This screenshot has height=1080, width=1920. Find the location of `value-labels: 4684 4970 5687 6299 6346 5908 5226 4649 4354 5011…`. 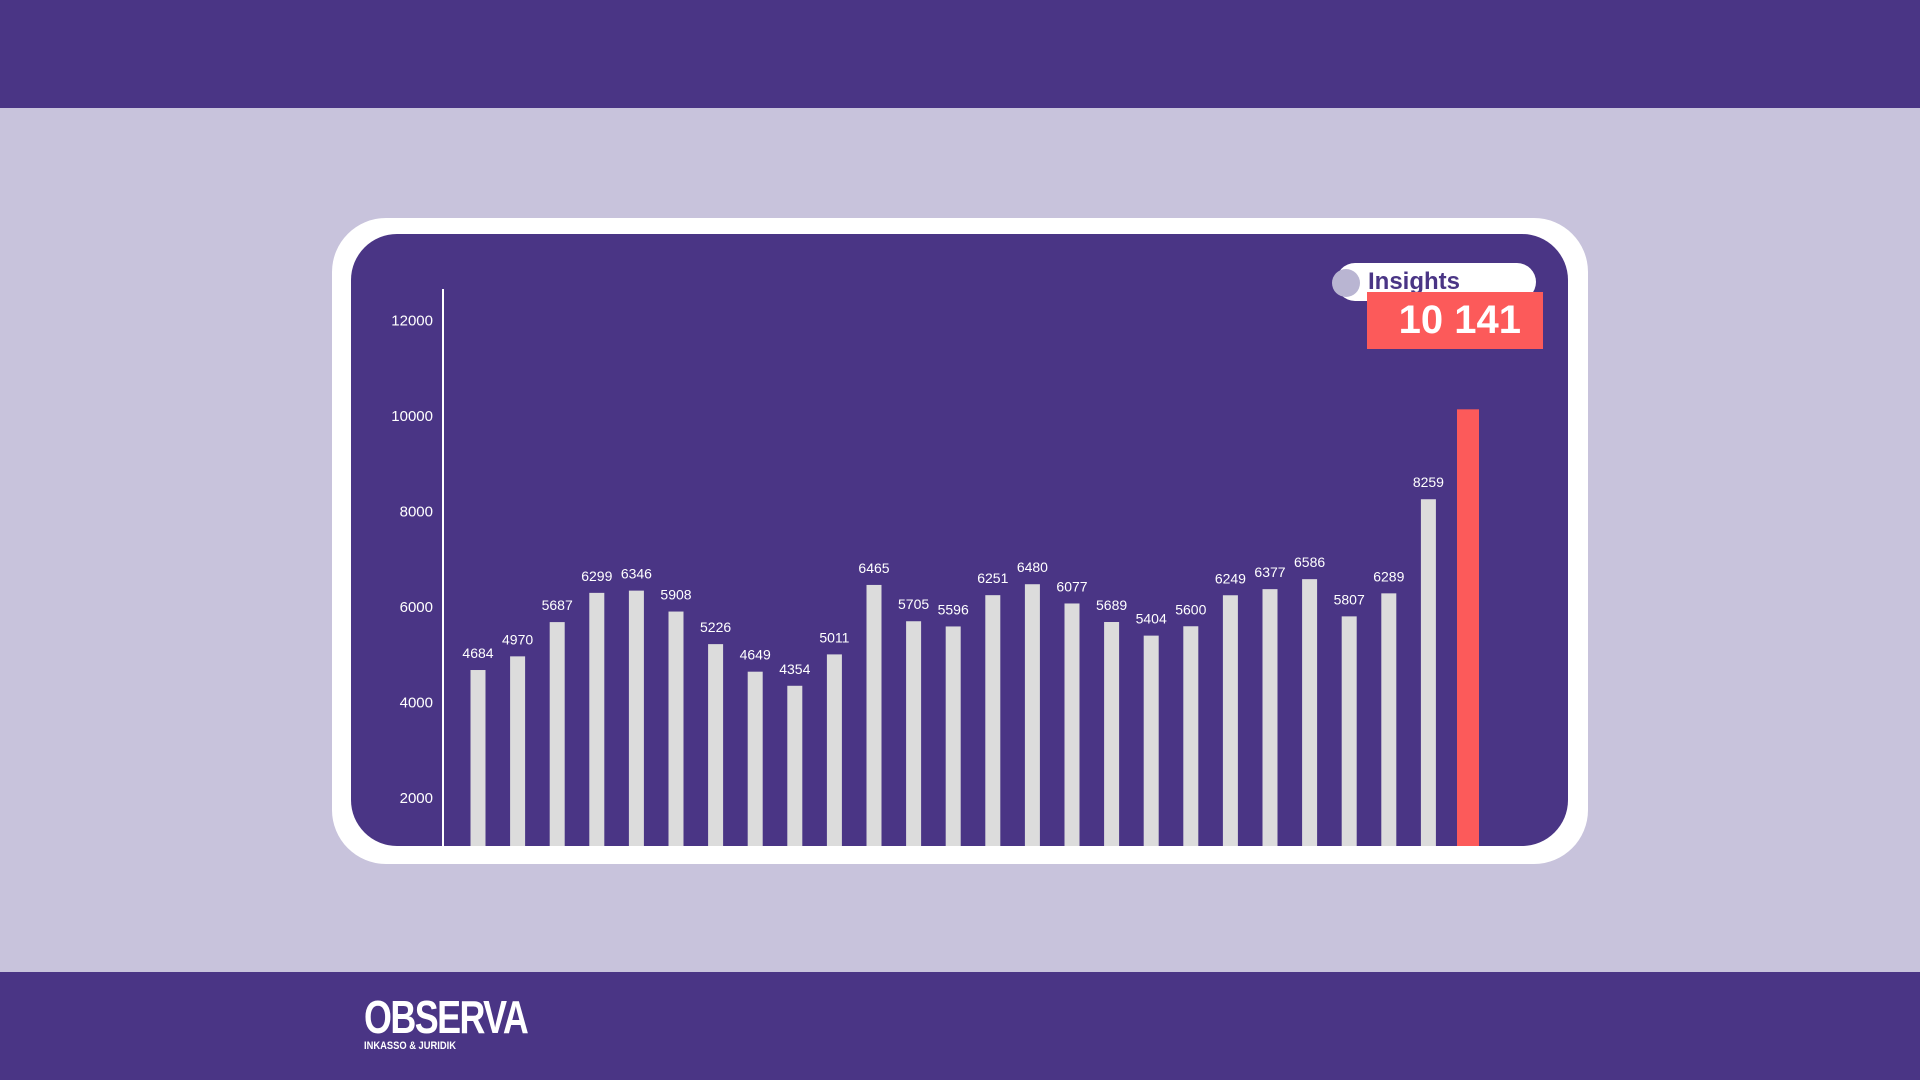

value-labels: 4684 4970 5687 6299 6346 5908 5226 4649 4354 5011… is located at coordinates (953, 575).